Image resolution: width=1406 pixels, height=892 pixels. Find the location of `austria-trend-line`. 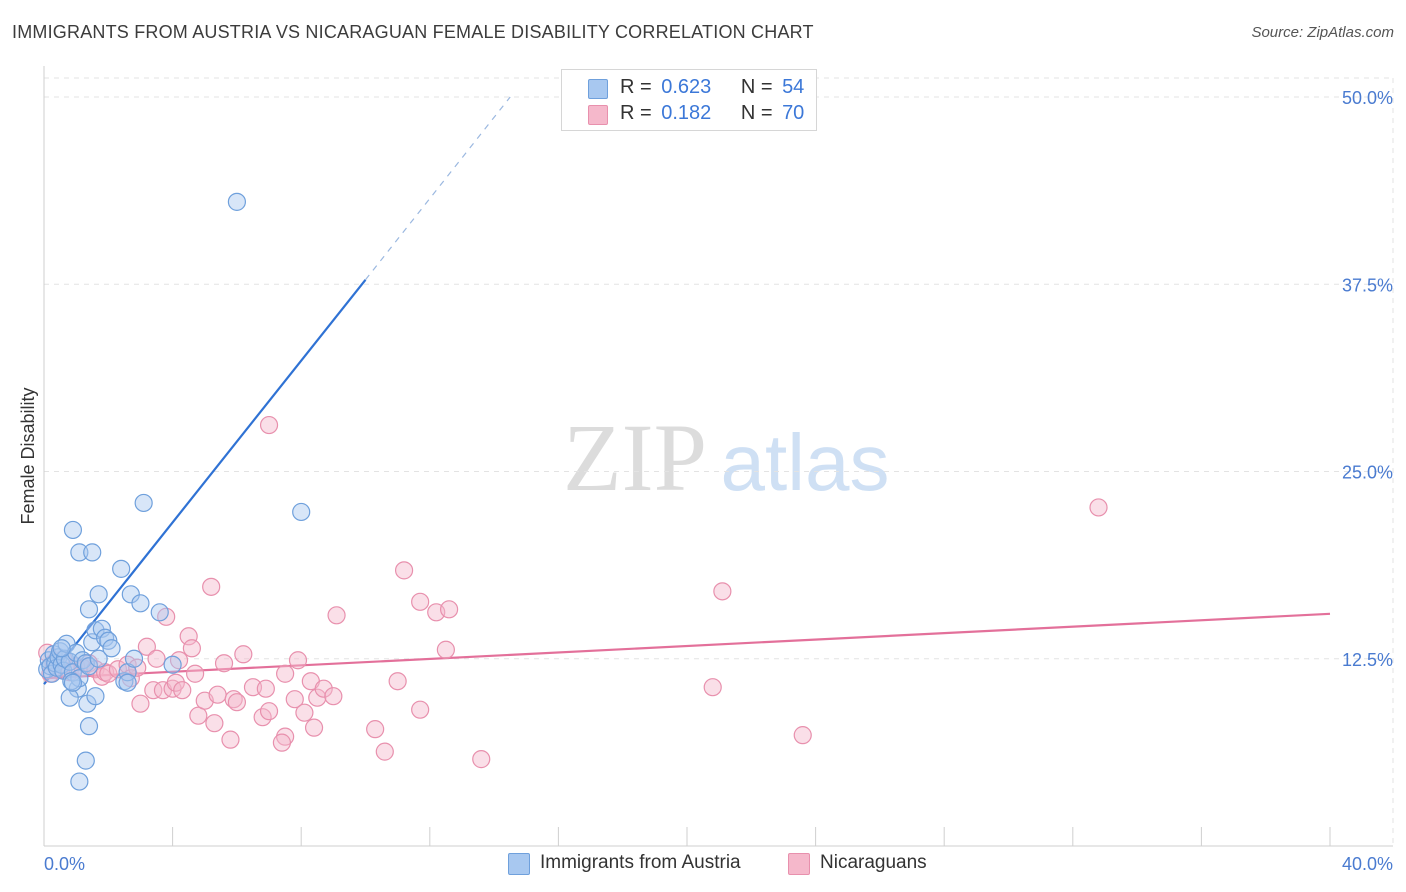

austria-trend-line is located at coordinates (205, 482).